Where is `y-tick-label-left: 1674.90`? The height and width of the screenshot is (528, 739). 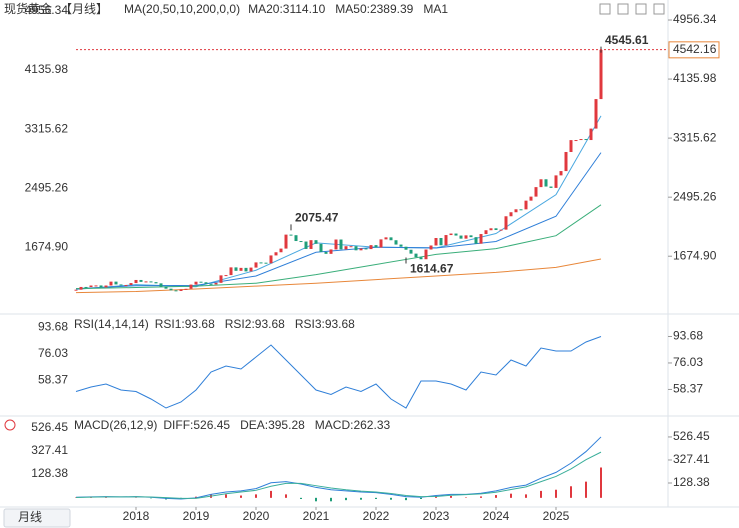 y-tick-label-left: 1674.90 is located at coordinates (47, 246).